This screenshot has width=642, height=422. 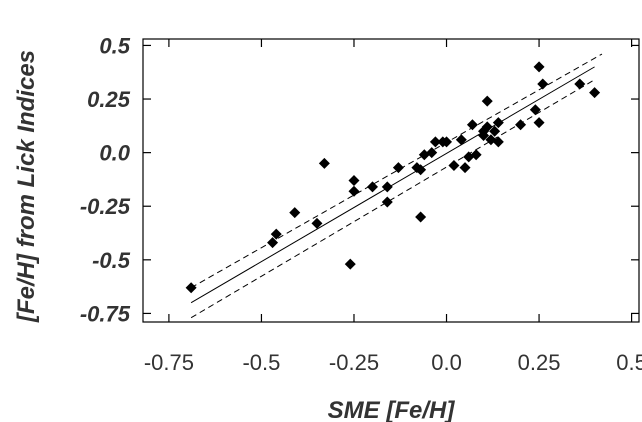 What do you see at coordinates (539, 362) in the screenshot?
I see `x-tick-label: 0.25` at bounding box center [539, 362].